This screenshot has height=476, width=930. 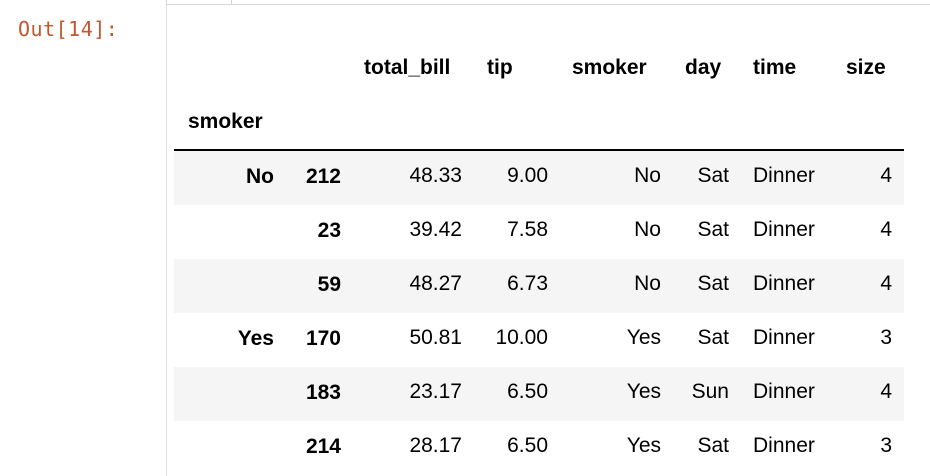 What do you see at coordinates (435, 175) in the screenshot?
I see `cell-total-bill: 48.33` at bounding box center [435, 175].